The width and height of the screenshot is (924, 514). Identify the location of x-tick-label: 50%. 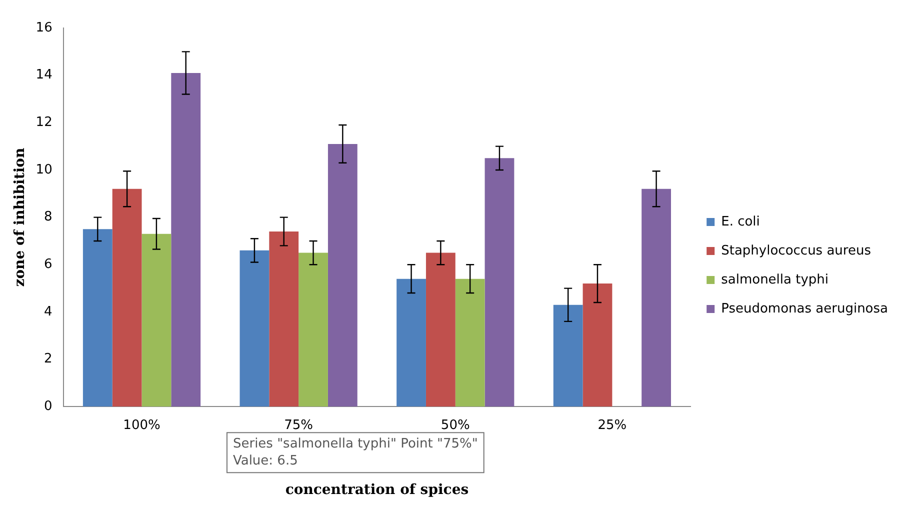
(455, 425).